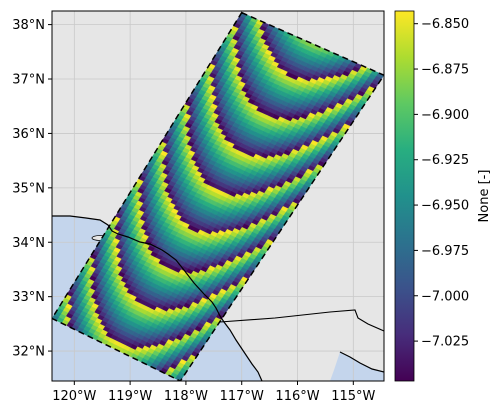 This screenshot has width=501, height=412. I want to click on colorbar-label: None [-], so click(484, 196).